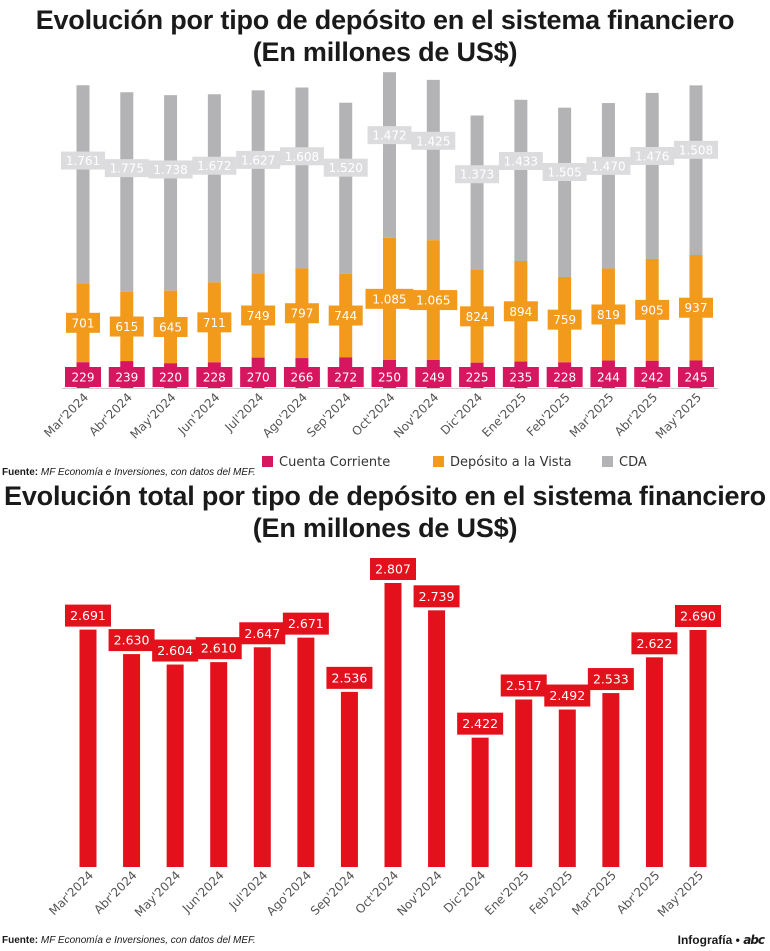  What do you see at coordinates (652, 377) in the screenshot?
I see `cuenta-corriente-label-box-abr-2025` at bounding box center [652, 377].